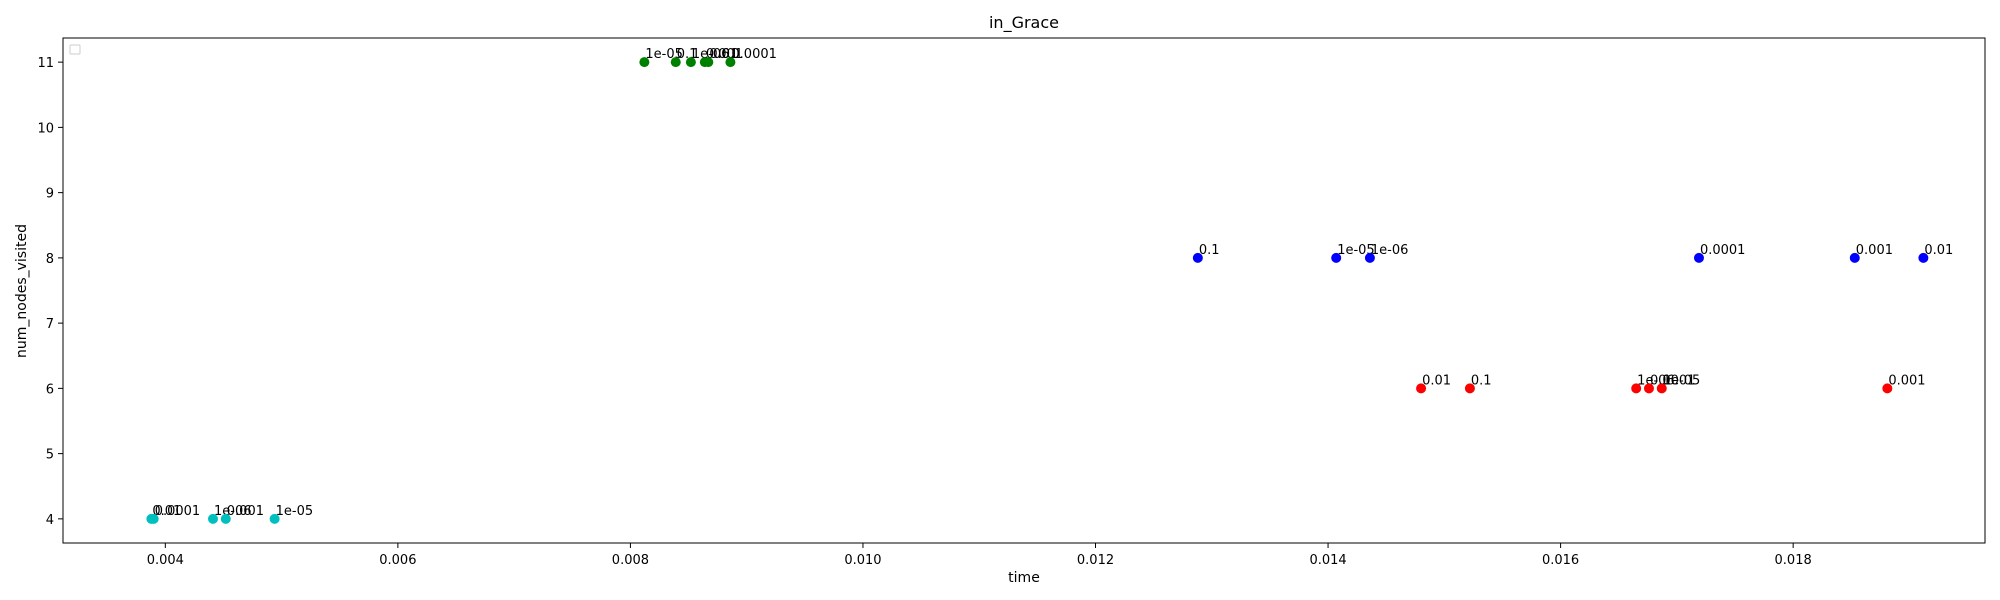  I want to click on chart-title: in_Grace, so click(1024, 23).